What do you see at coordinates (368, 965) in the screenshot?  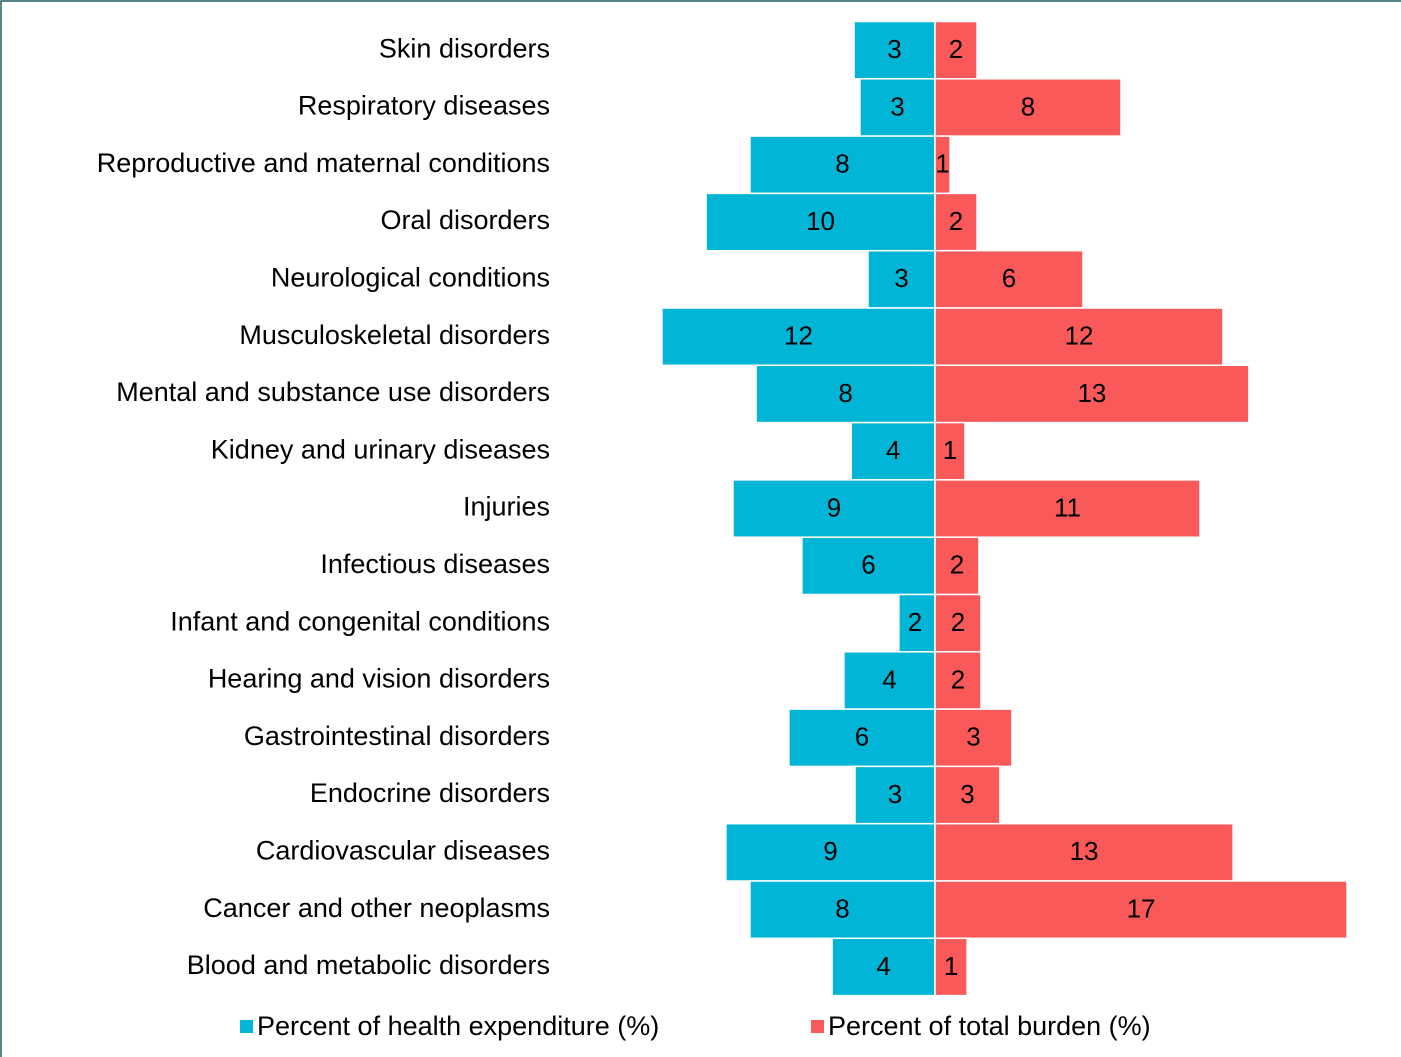 I see `category-label: Blood and metabolic disorders` at bounding box center [368, 965].